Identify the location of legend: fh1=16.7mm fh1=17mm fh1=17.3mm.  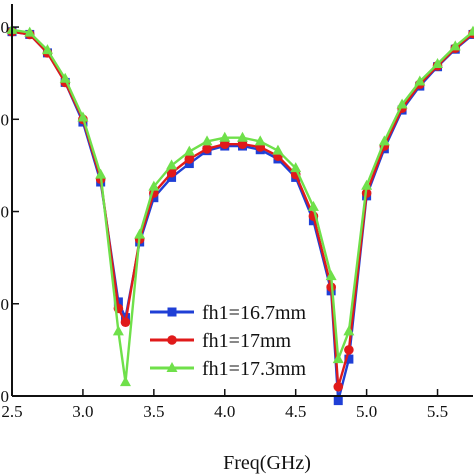
(228, 341).